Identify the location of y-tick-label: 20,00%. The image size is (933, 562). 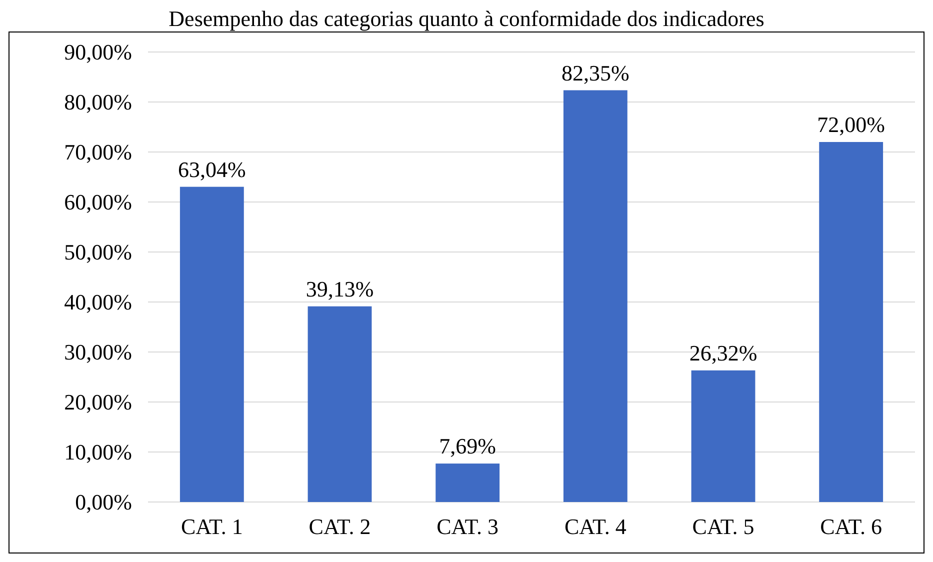
(98, 402).